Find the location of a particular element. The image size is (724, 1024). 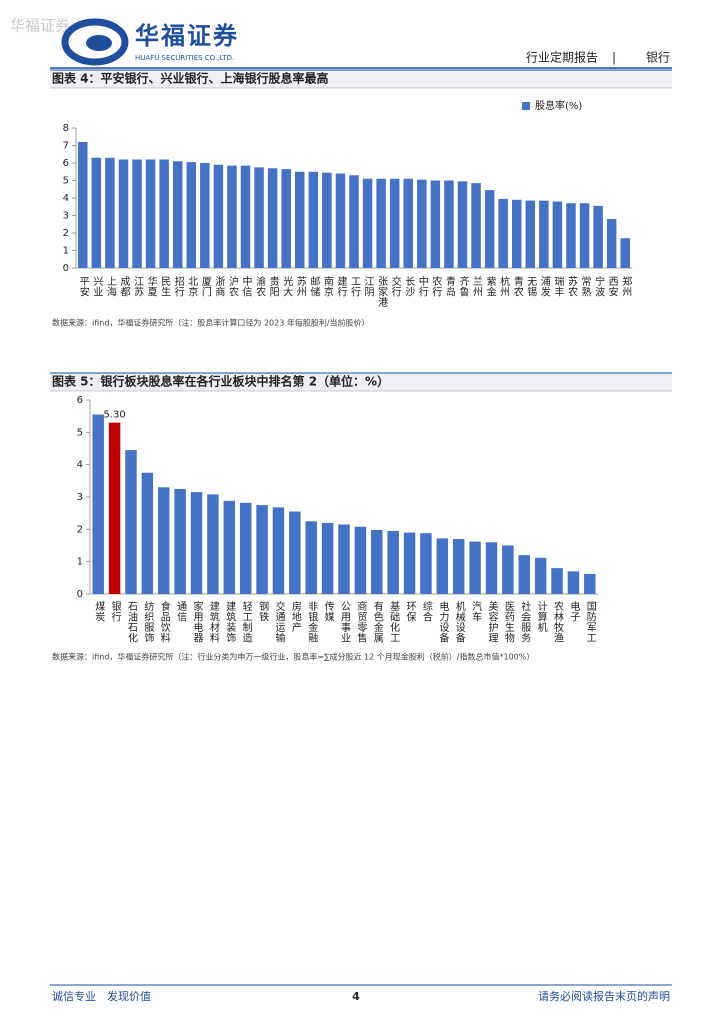

x-tick-label: 石油石化 is located at coordinates (131, 622).